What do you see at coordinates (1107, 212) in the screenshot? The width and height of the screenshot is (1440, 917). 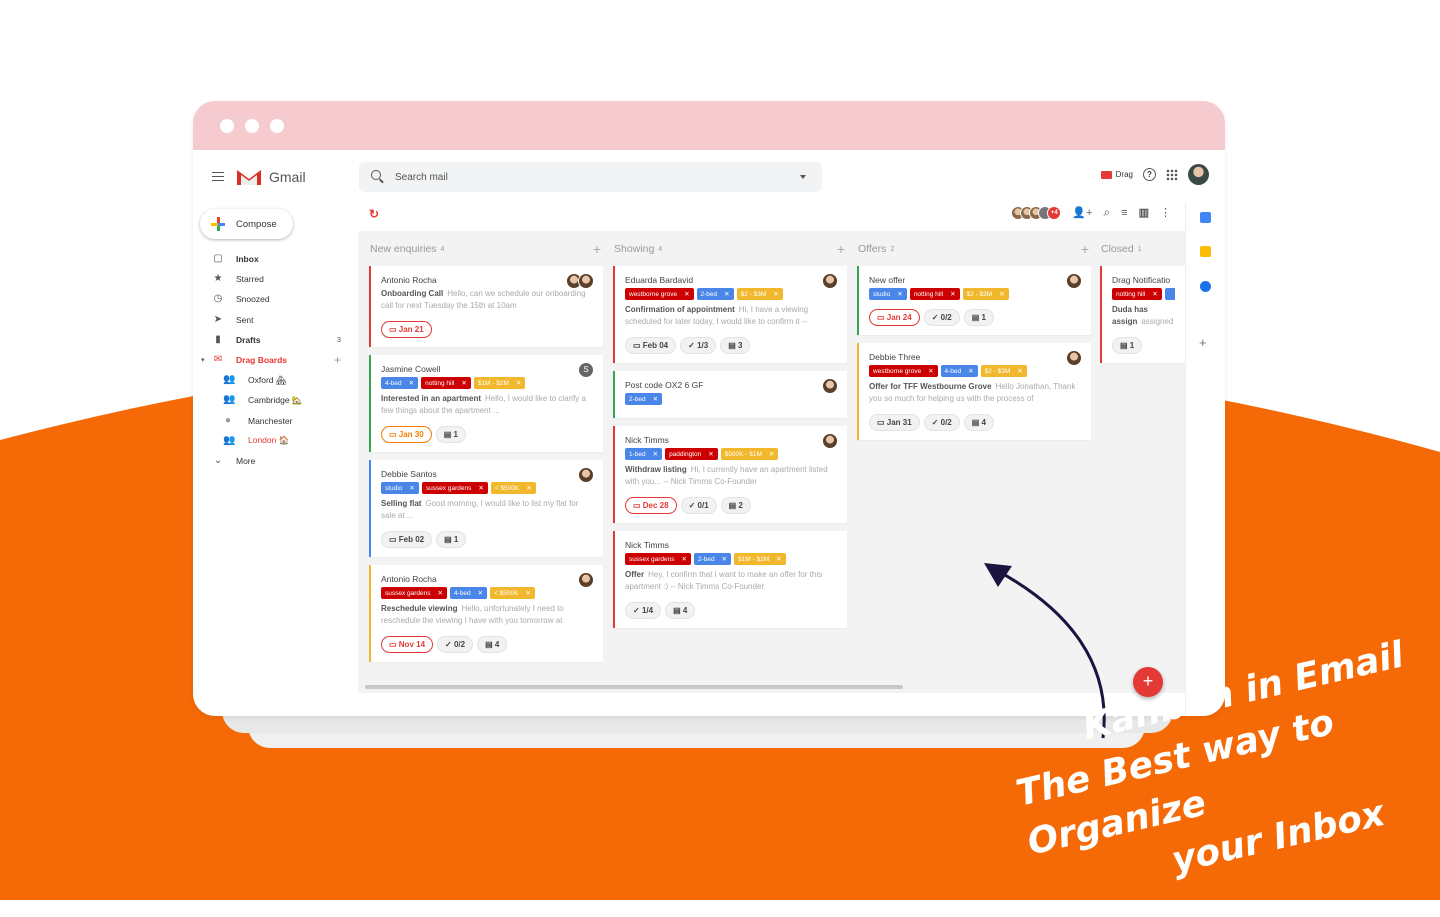 I see `search-board-icon: ⌕` at bounding box center [1107, 212].